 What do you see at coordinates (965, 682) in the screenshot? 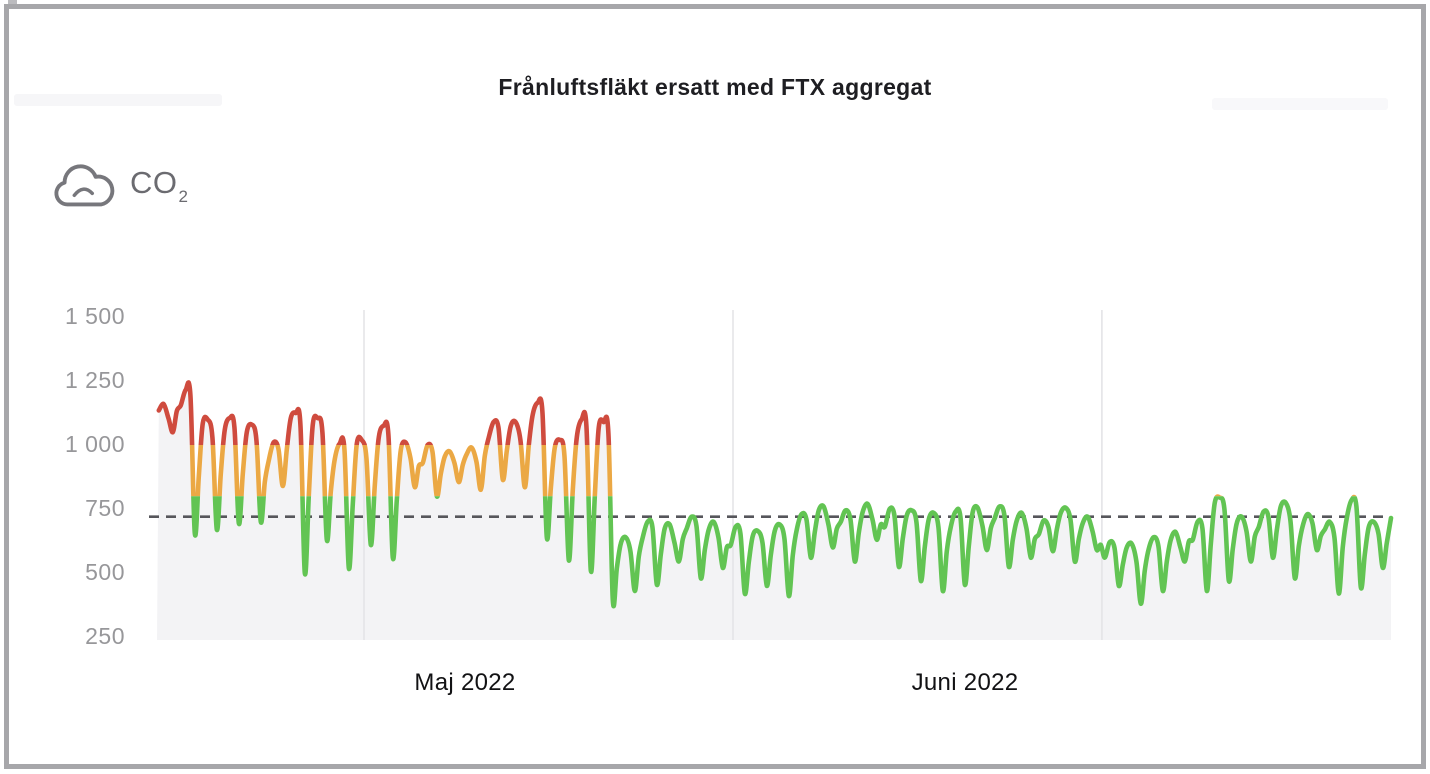
I see `x-label-juni: Juni 2022` at bounding box center [965, 682].